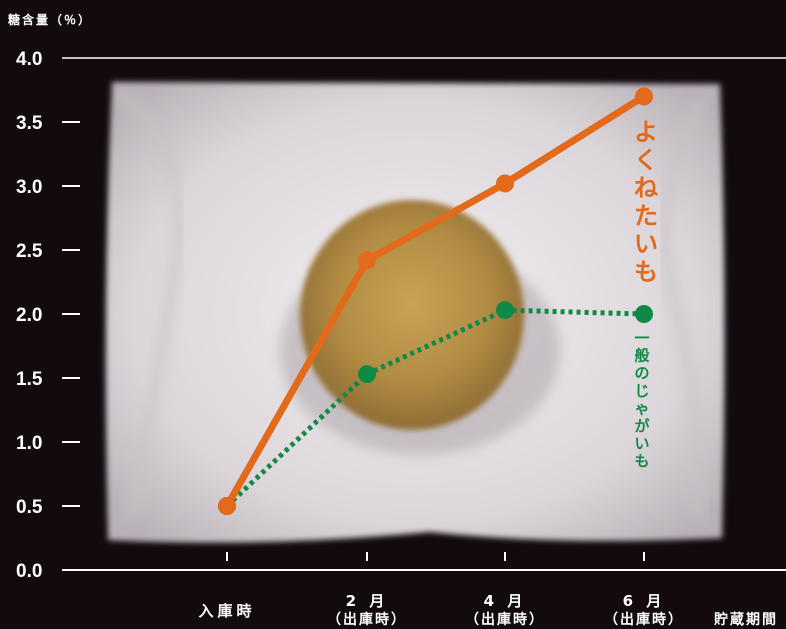  I want to click on bag-fold-right, so click(684, 308).